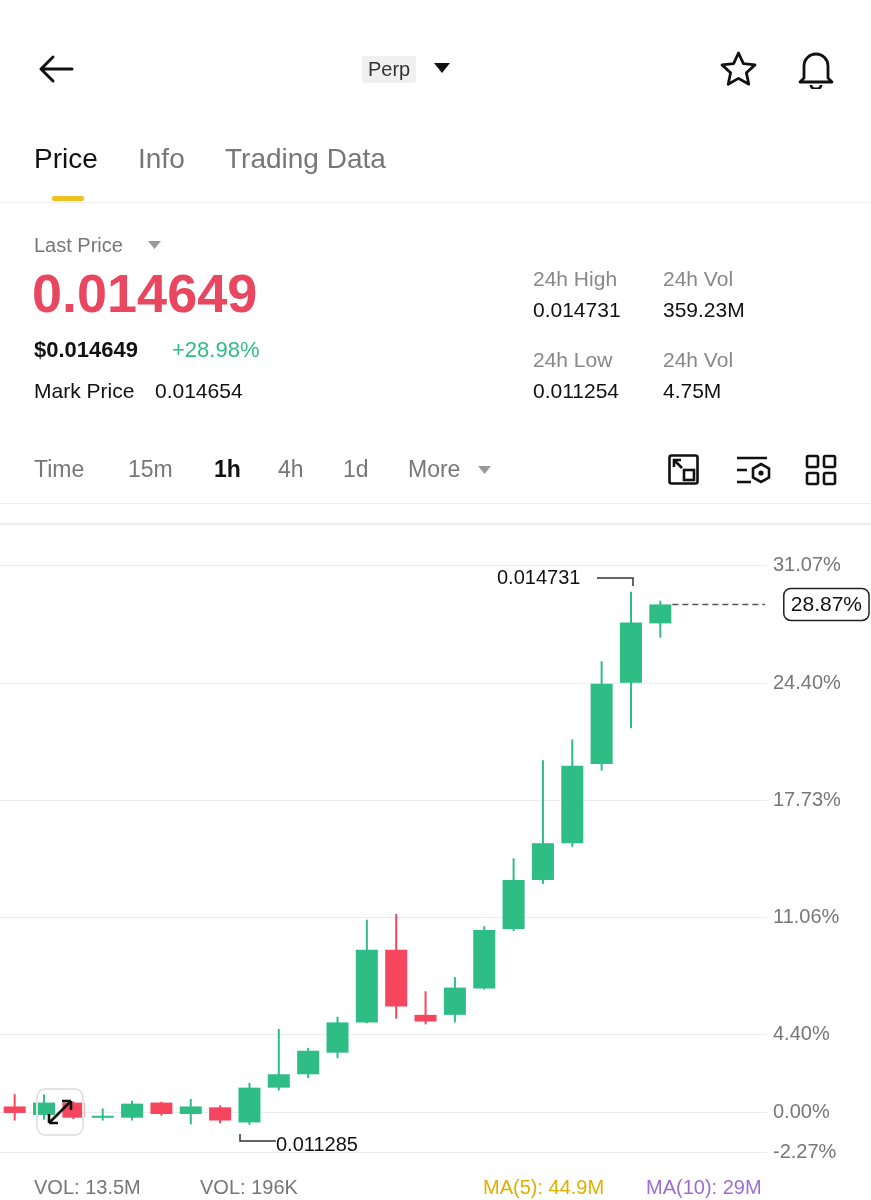 This screenshot has height=1200, width=871. Describe the element at coordinates (573, 360) in the screenshot. I see `text: 24h Low` at that location.